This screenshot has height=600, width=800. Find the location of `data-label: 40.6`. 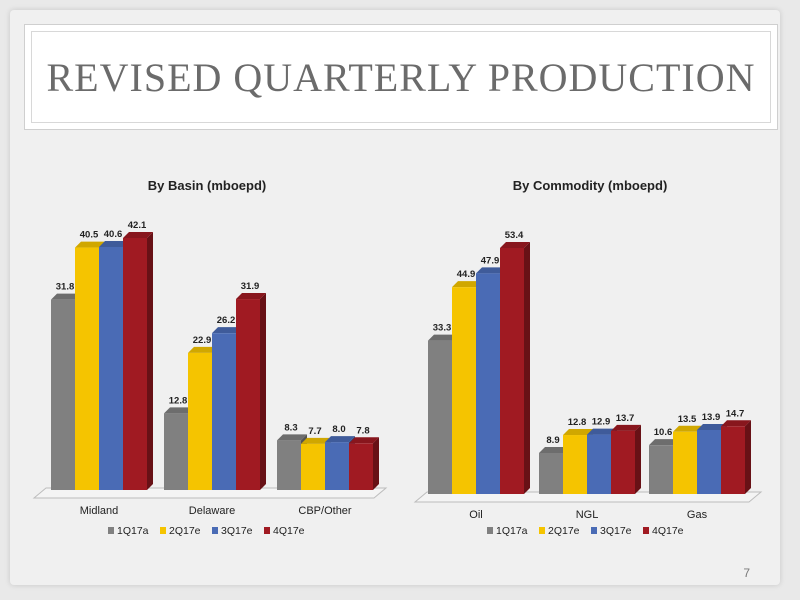

data-label: 40.6 is located at coordinates (113, 234).